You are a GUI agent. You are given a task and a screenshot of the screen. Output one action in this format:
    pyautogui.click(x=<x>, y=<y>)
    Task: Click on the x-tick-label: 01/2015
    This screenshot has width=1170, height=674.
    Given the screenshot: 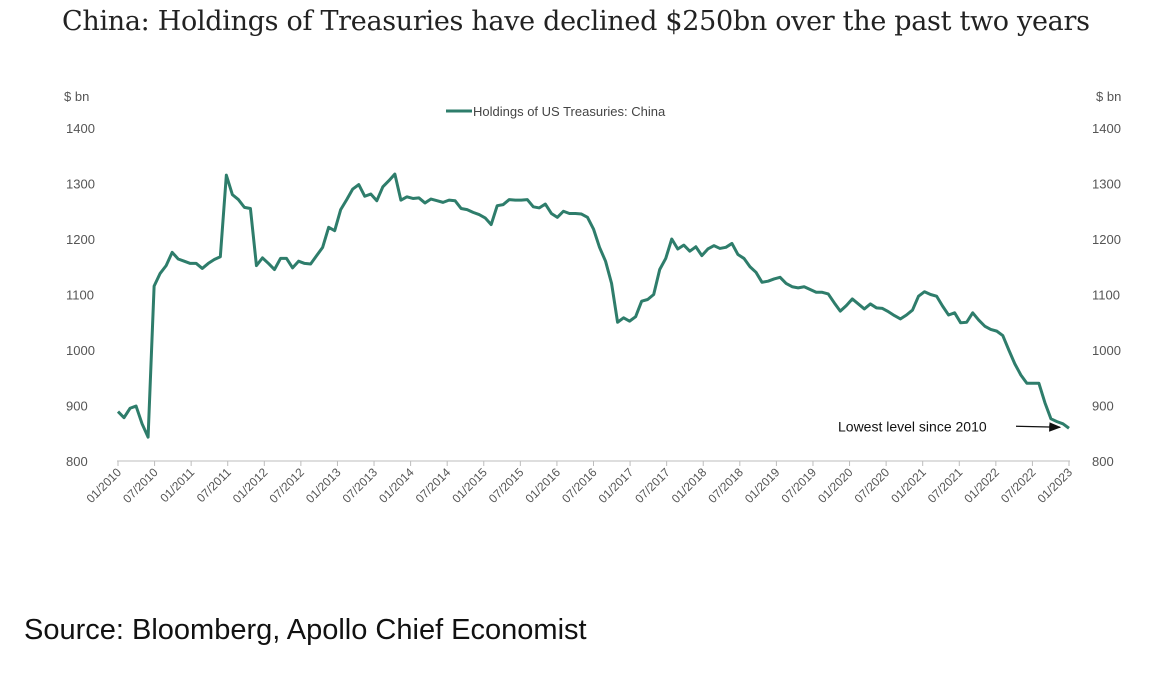 What is the action you would take?
    pyautogui.click(x=469, y=485)
    